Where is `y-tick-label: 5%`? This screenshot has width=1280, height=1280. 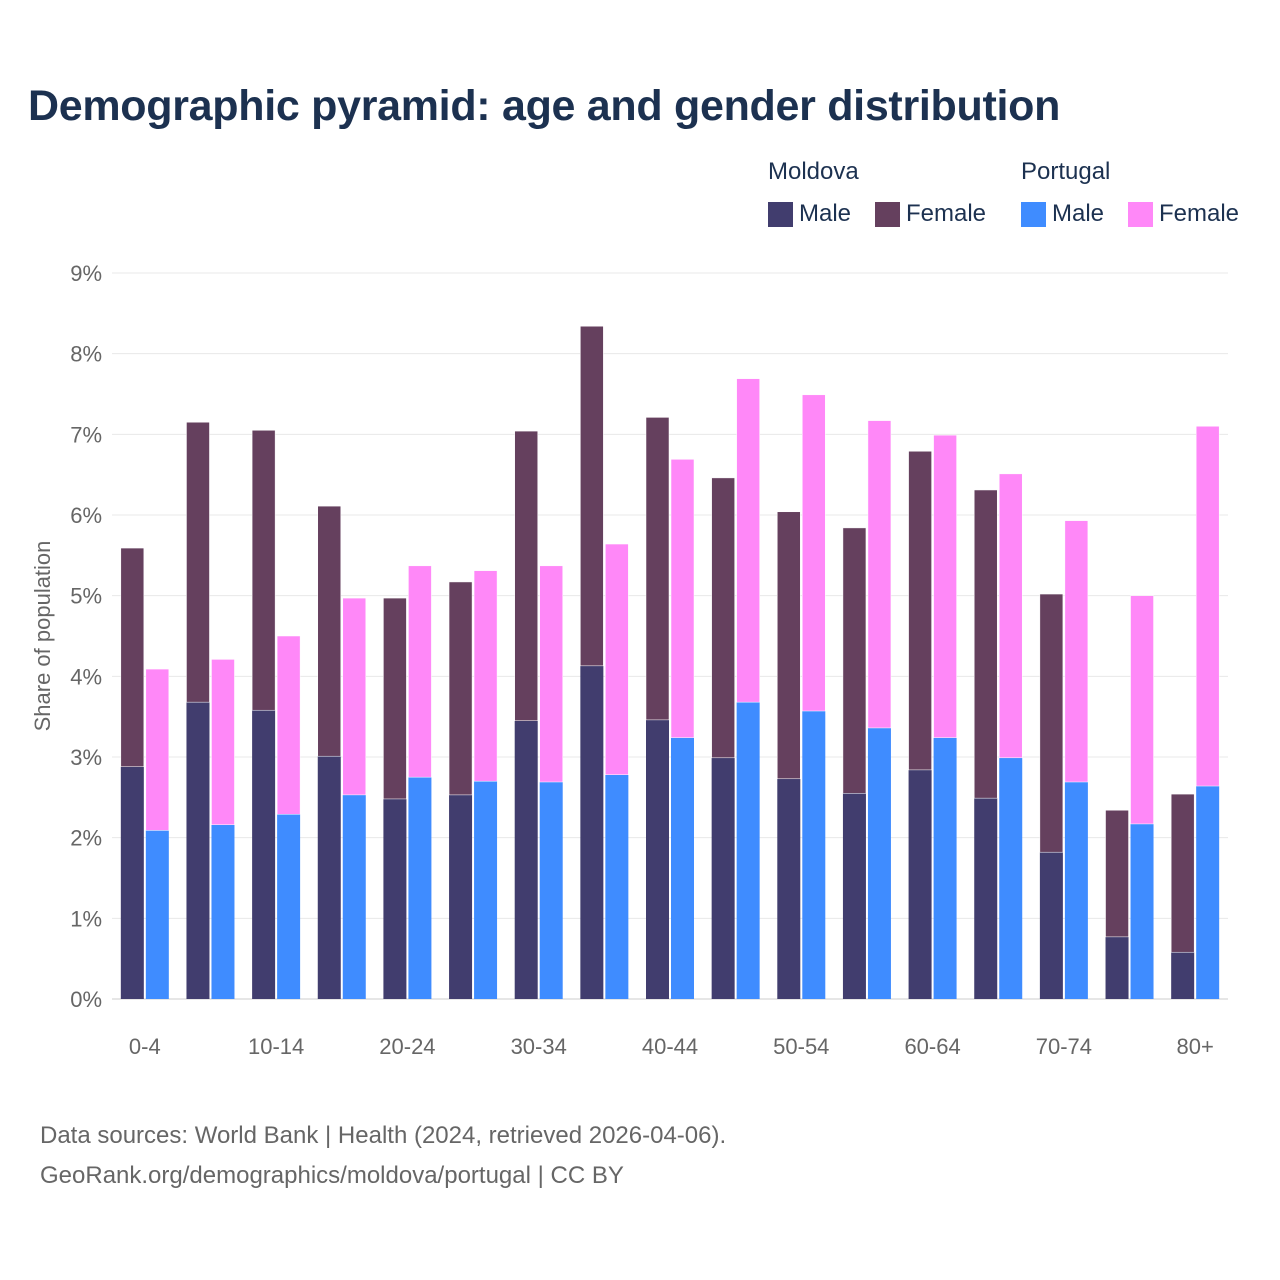 y-tick-label: 5% is located at coordinates (86, 596).